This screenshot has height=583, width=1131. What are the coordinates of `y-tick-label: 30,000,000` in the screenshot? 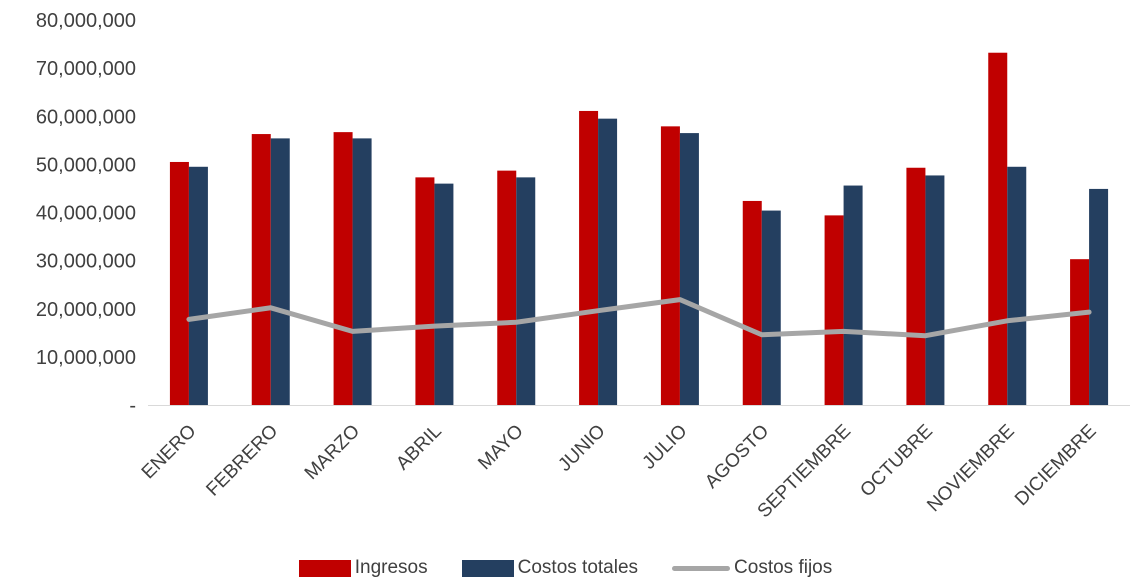 It's located at (86, 262).